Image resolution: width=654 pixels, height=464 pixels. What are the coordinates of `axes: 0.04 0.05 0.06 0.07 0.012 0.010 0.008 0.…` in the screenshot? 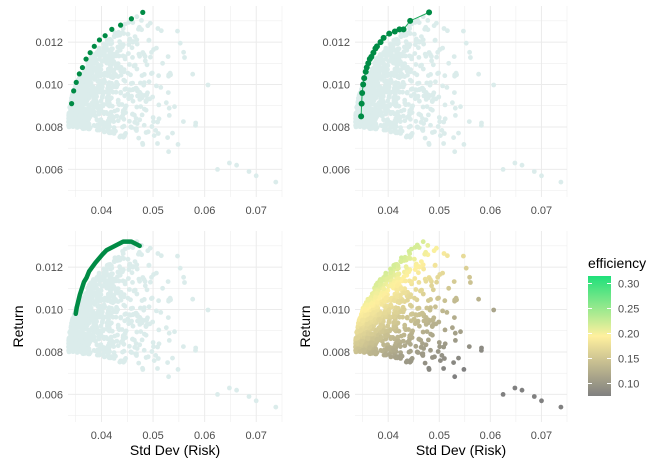 It's located at (150, 127).